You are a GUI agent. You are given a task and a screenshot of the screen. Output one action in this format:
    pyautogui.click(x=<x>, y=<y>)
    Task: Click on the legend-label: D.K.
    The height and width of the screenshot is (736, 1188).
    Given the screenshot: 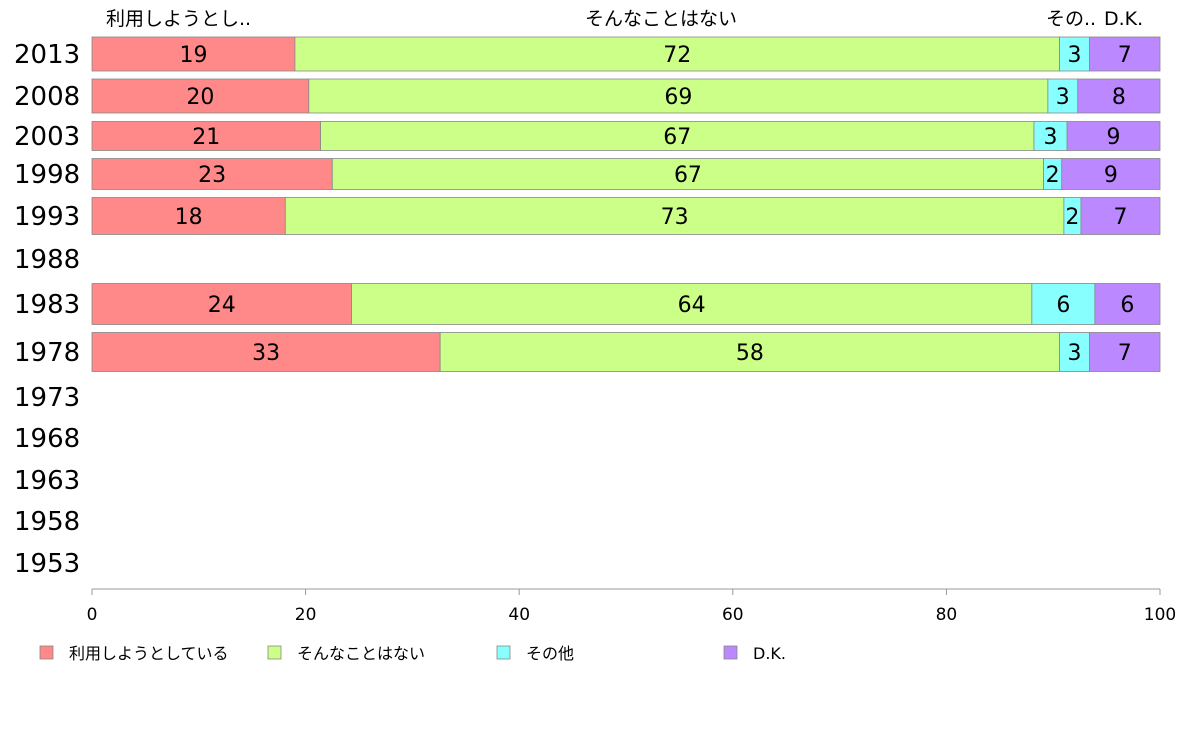 What is the action you would take?
    pyautogui.click(x=769, y=653)
    